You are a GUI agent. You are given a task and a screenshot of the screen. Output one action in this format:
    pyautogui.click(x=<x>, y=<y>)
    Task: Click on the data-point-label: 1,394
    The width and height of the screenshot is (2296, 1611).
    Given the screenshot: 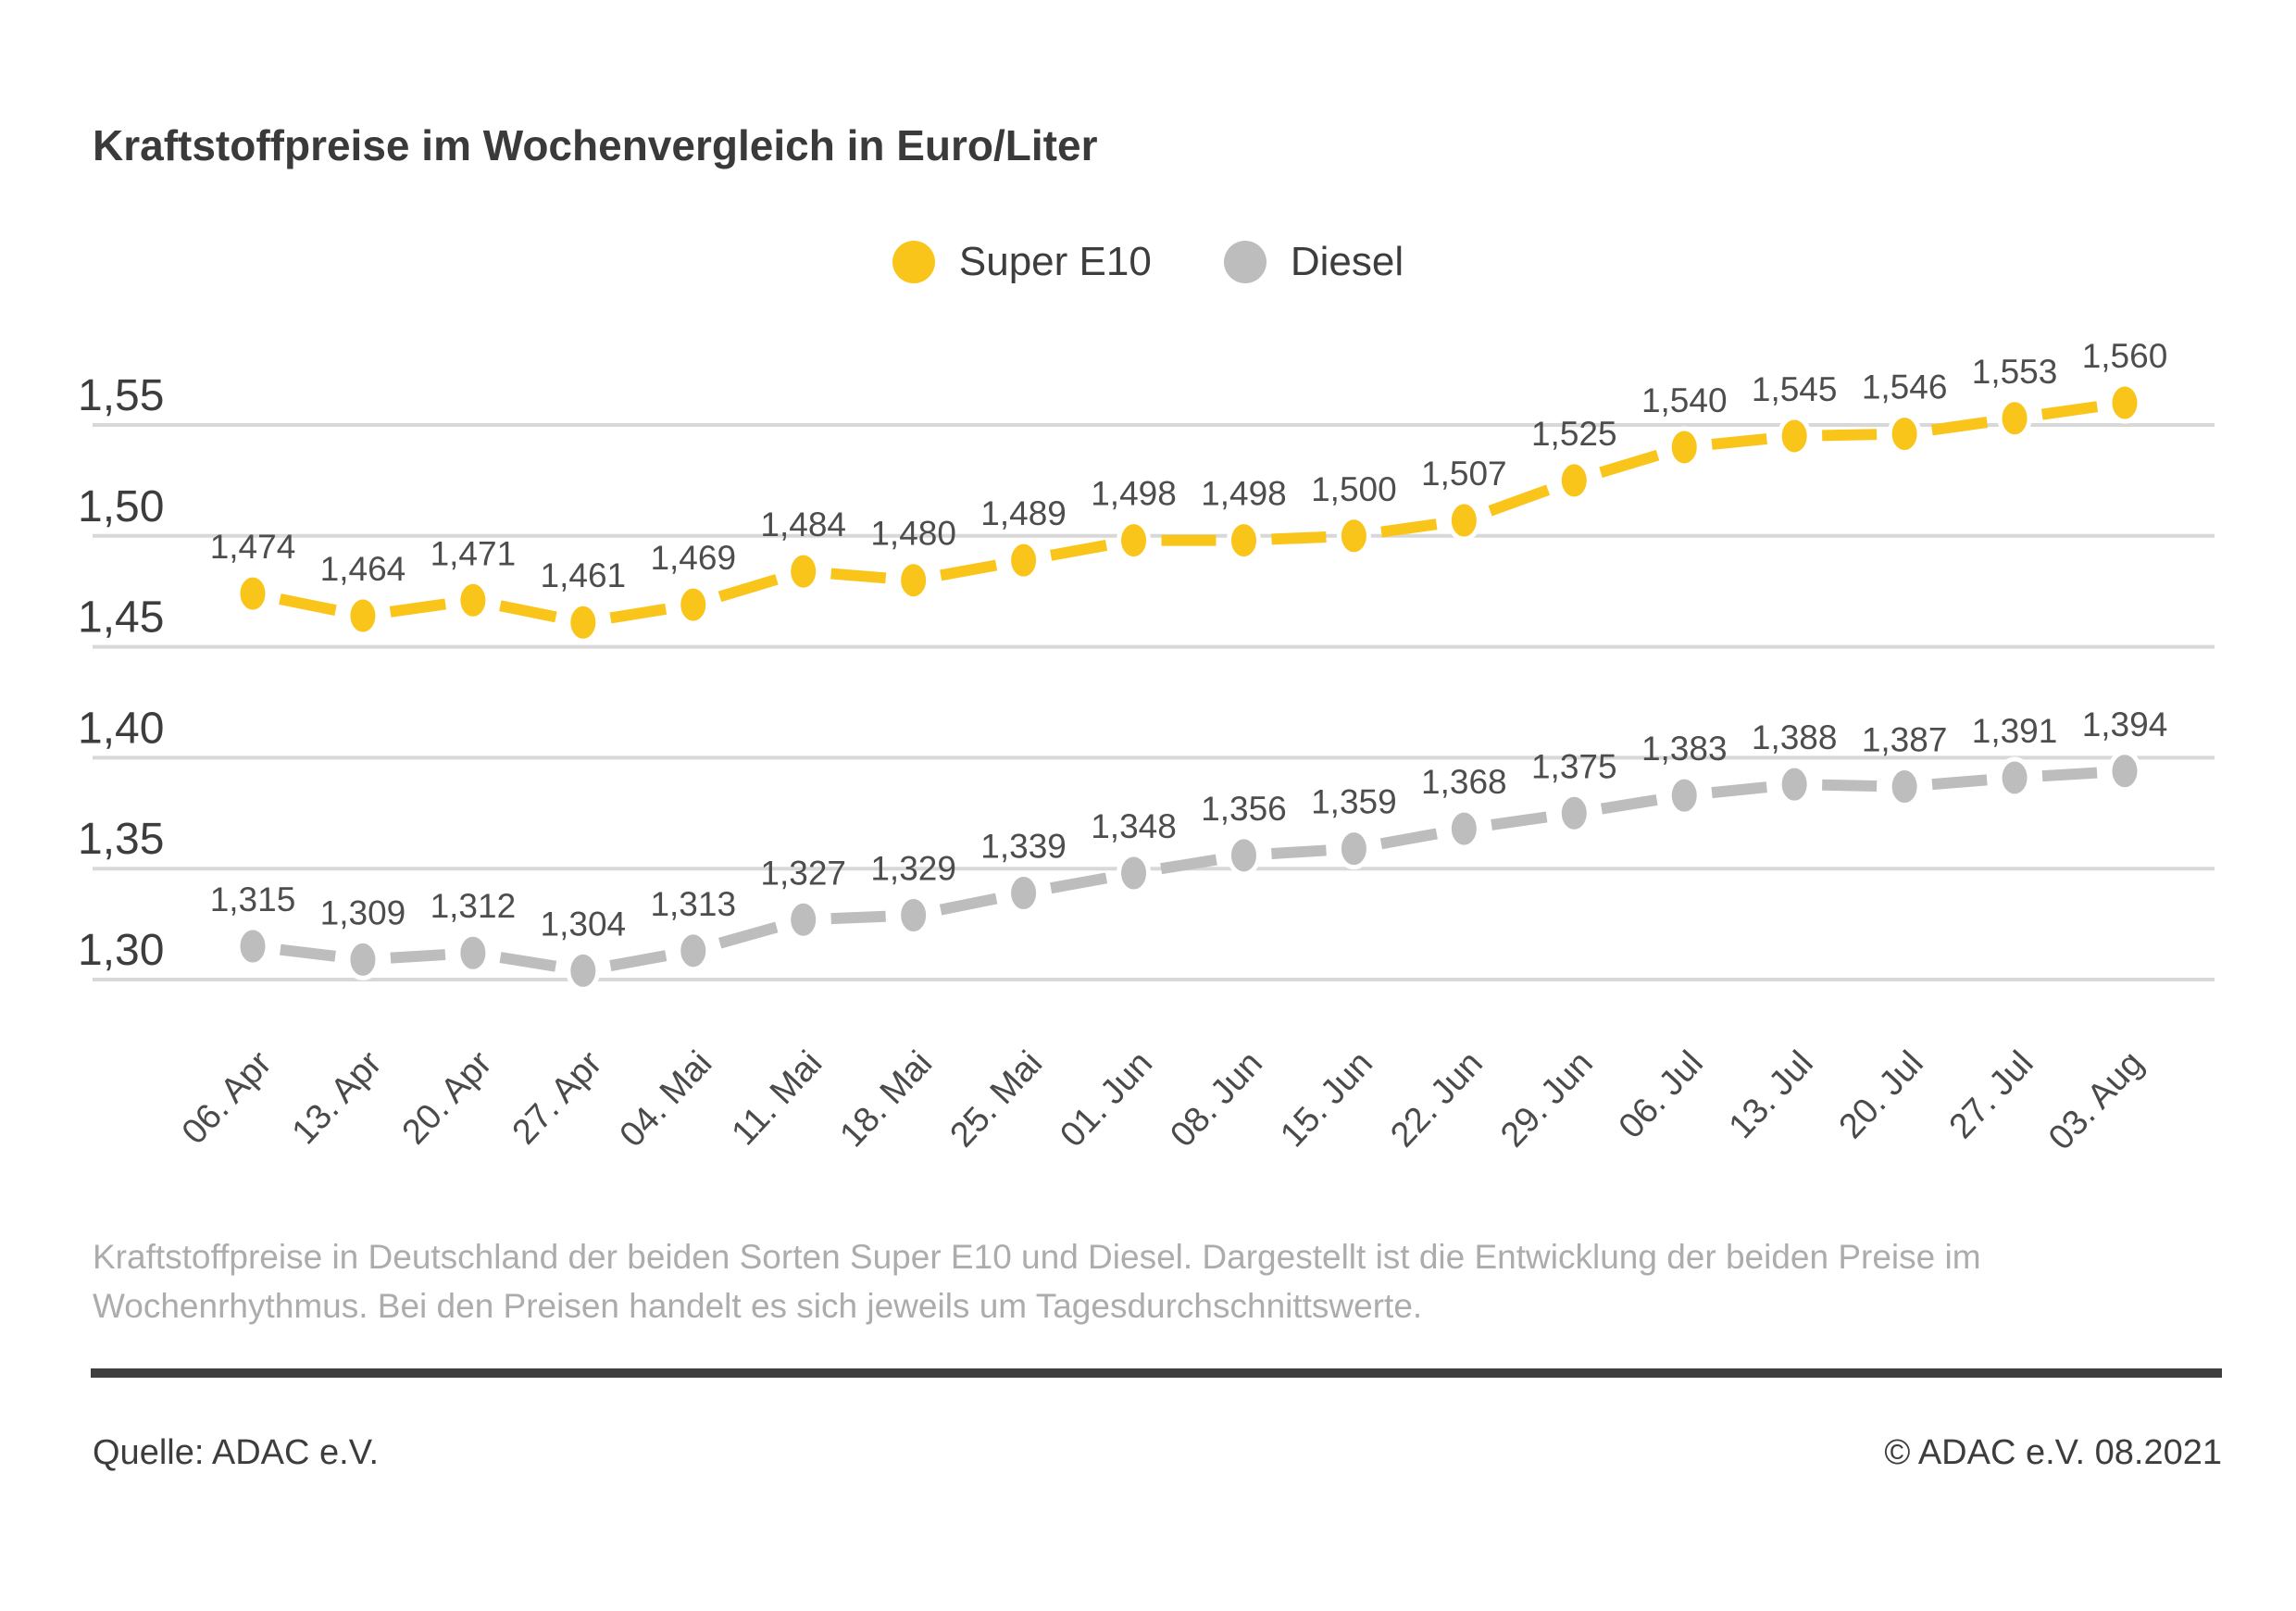 What is the action you would take?
    pyautogui.click(x=2125, y=724)
    